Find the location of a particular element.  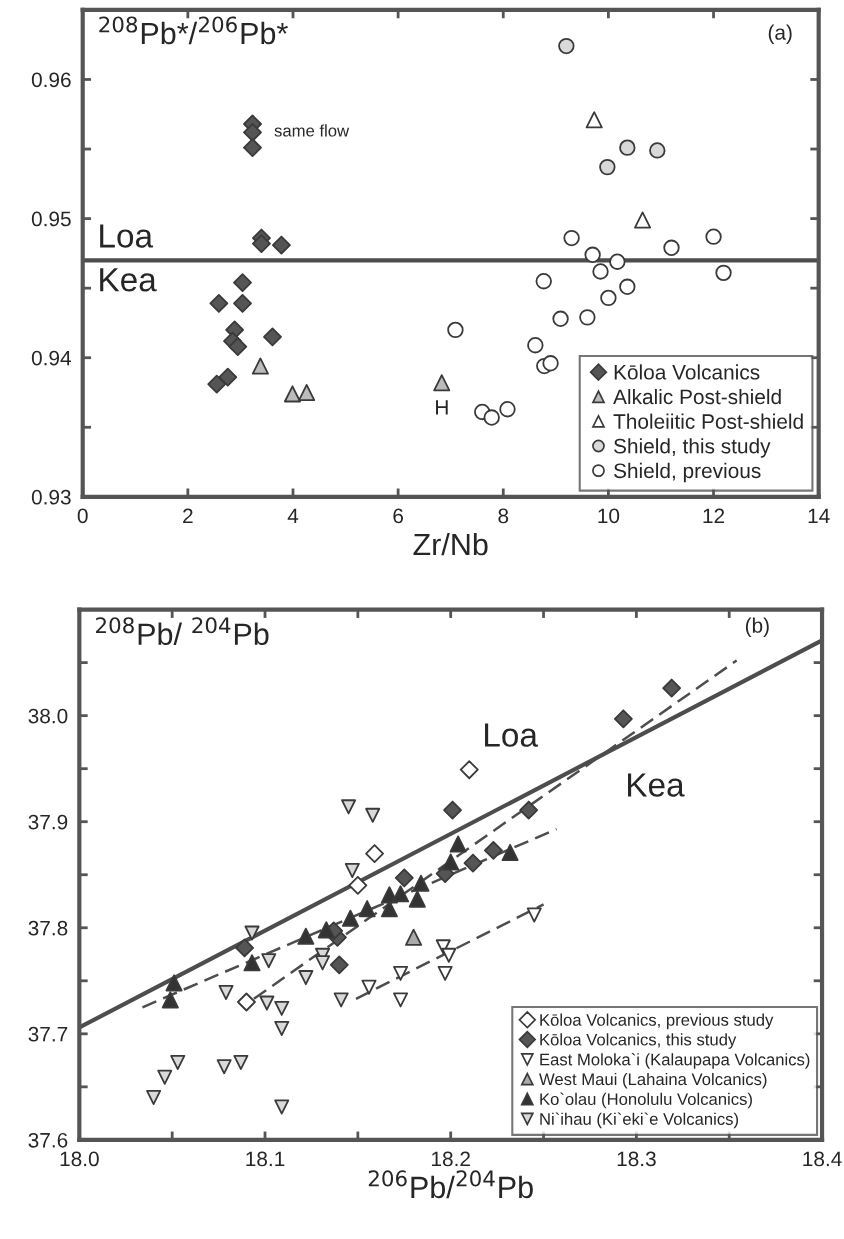

x-tick-label: 18.2 is located at coordinates (451, 1159).